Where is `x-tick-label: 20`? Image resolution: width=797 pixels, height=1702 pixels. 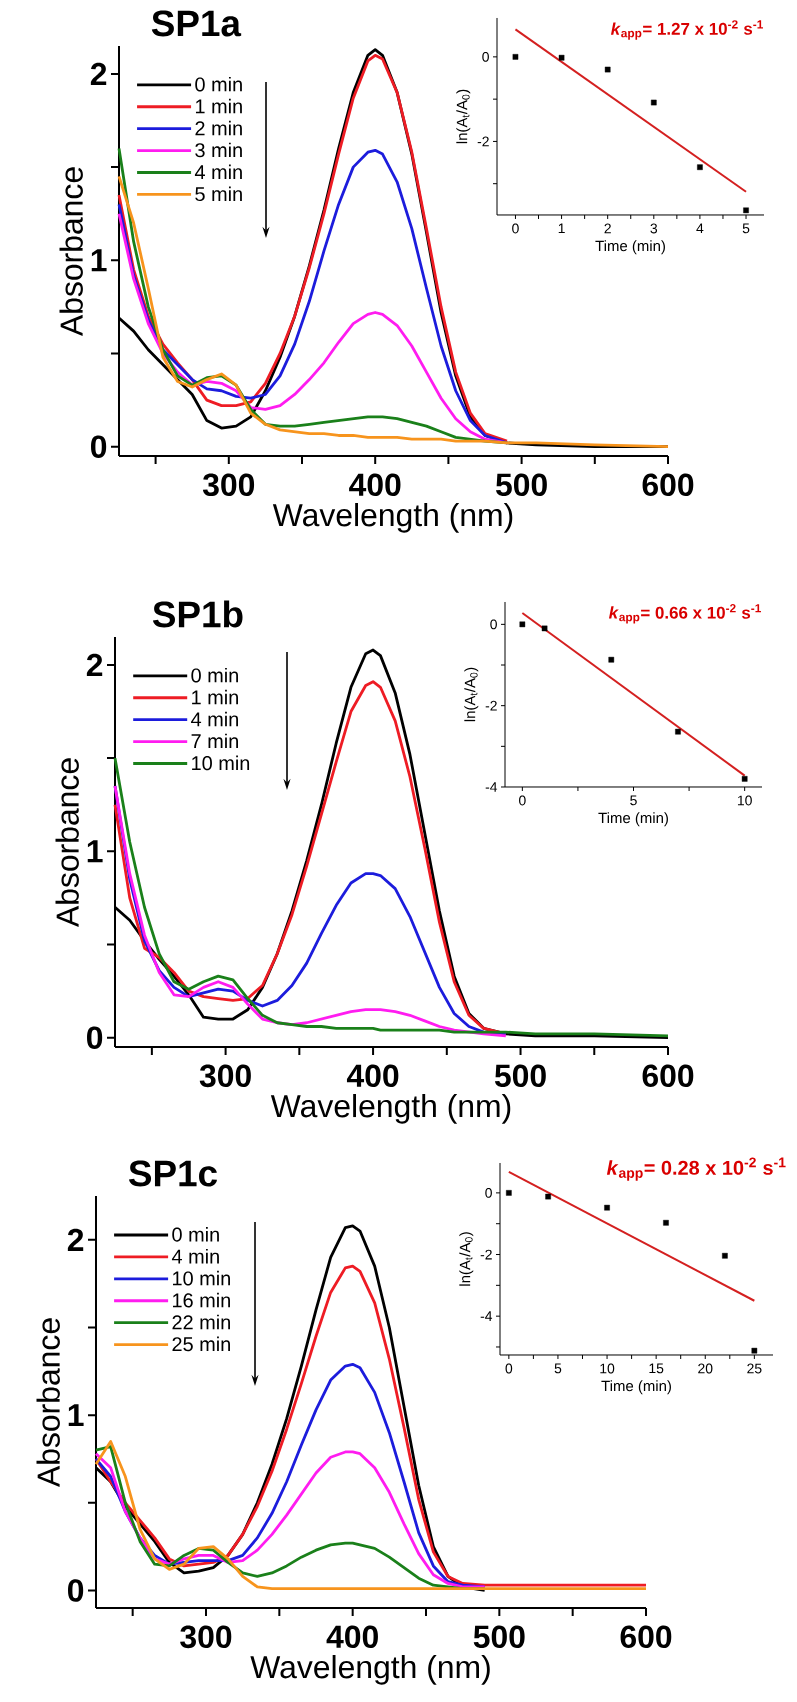
x-tick-label: 20 is located at coordinates (705, 1368).